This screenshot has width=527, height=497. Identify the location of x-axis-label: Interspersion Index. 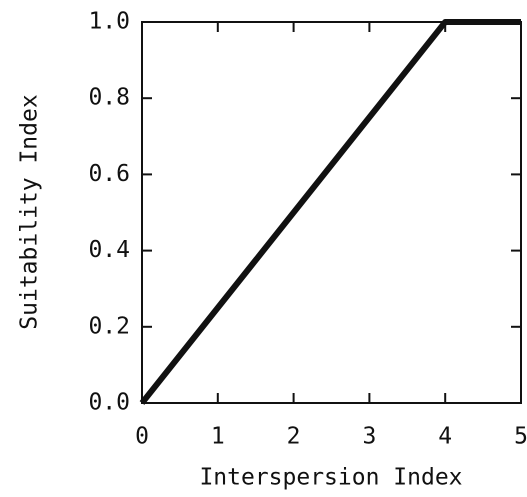
(330, 478).